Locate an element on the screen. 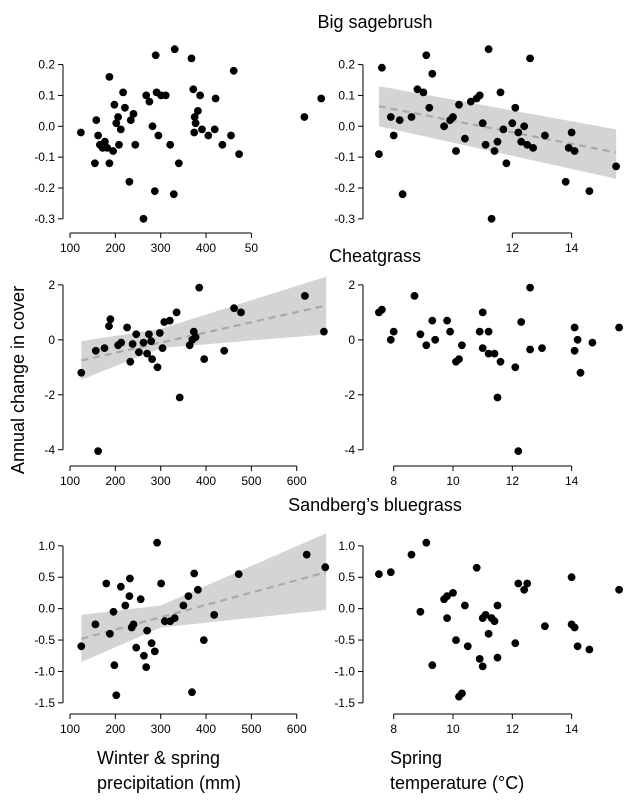 The height and width of the screenshot is (800, 627). y-tick-label: -4 is located at coordinates (349, 450).